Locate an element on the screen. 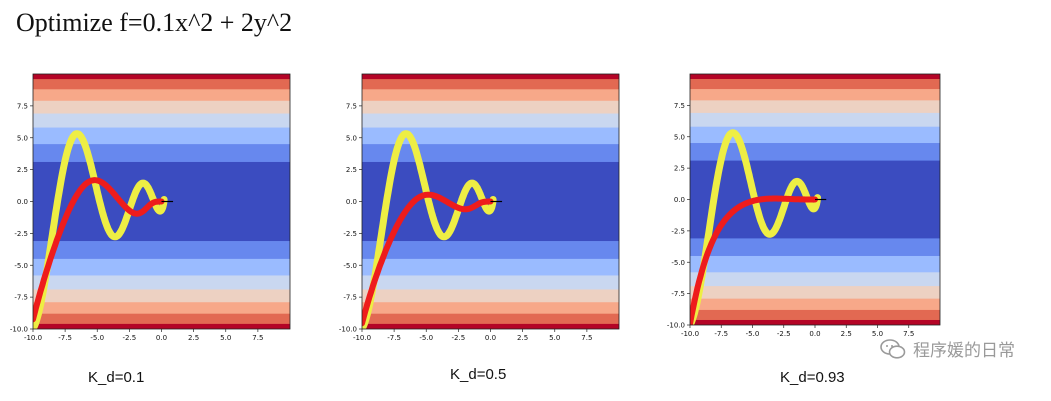 The height and width of the screenshot is (401, 1051). caption-kd-0-1: K_d=0.1 is located at coordinates (116, 377).